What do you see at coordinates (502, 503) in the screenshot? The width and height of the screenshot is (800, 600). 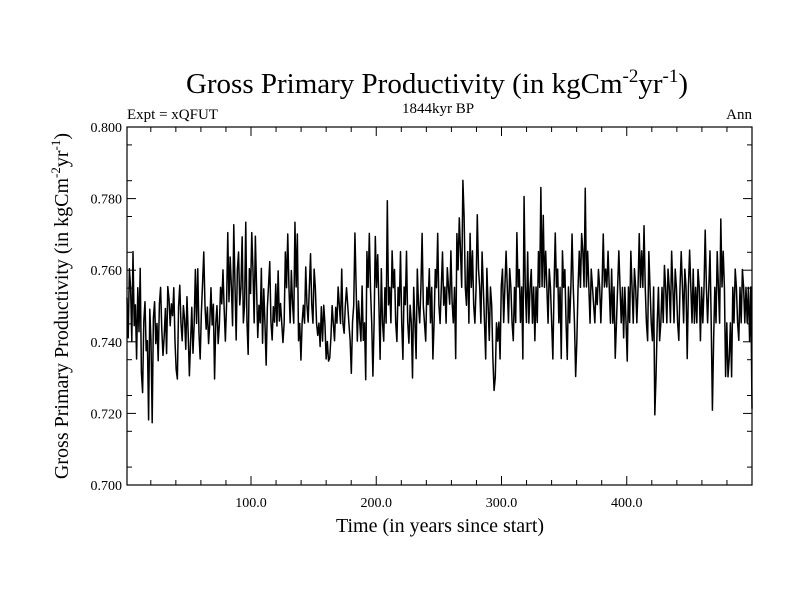 I see `x-tick-label: 300.0` at bounding box center [502, 503].